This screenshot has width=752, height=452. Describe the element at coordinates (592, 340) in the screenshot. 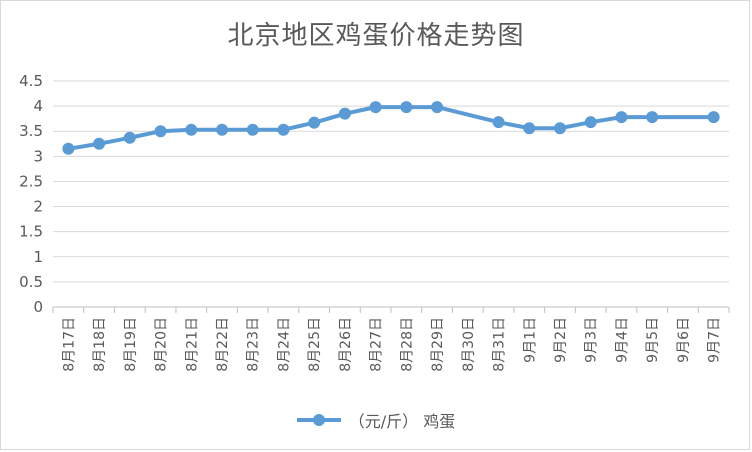

I see `x-tick-label: 9月3日` at that location.